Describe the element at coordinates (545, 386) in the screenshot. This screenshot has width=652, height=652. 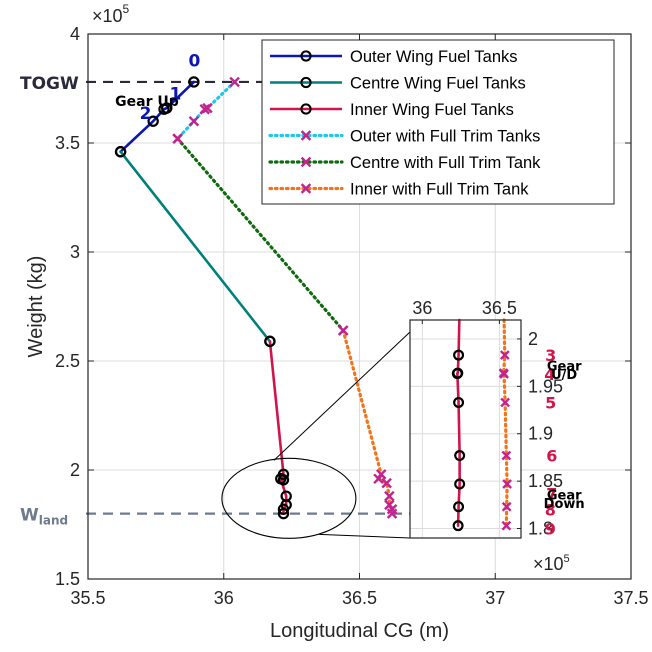
I see `inset-y-tick-label: 1.95` at that location.